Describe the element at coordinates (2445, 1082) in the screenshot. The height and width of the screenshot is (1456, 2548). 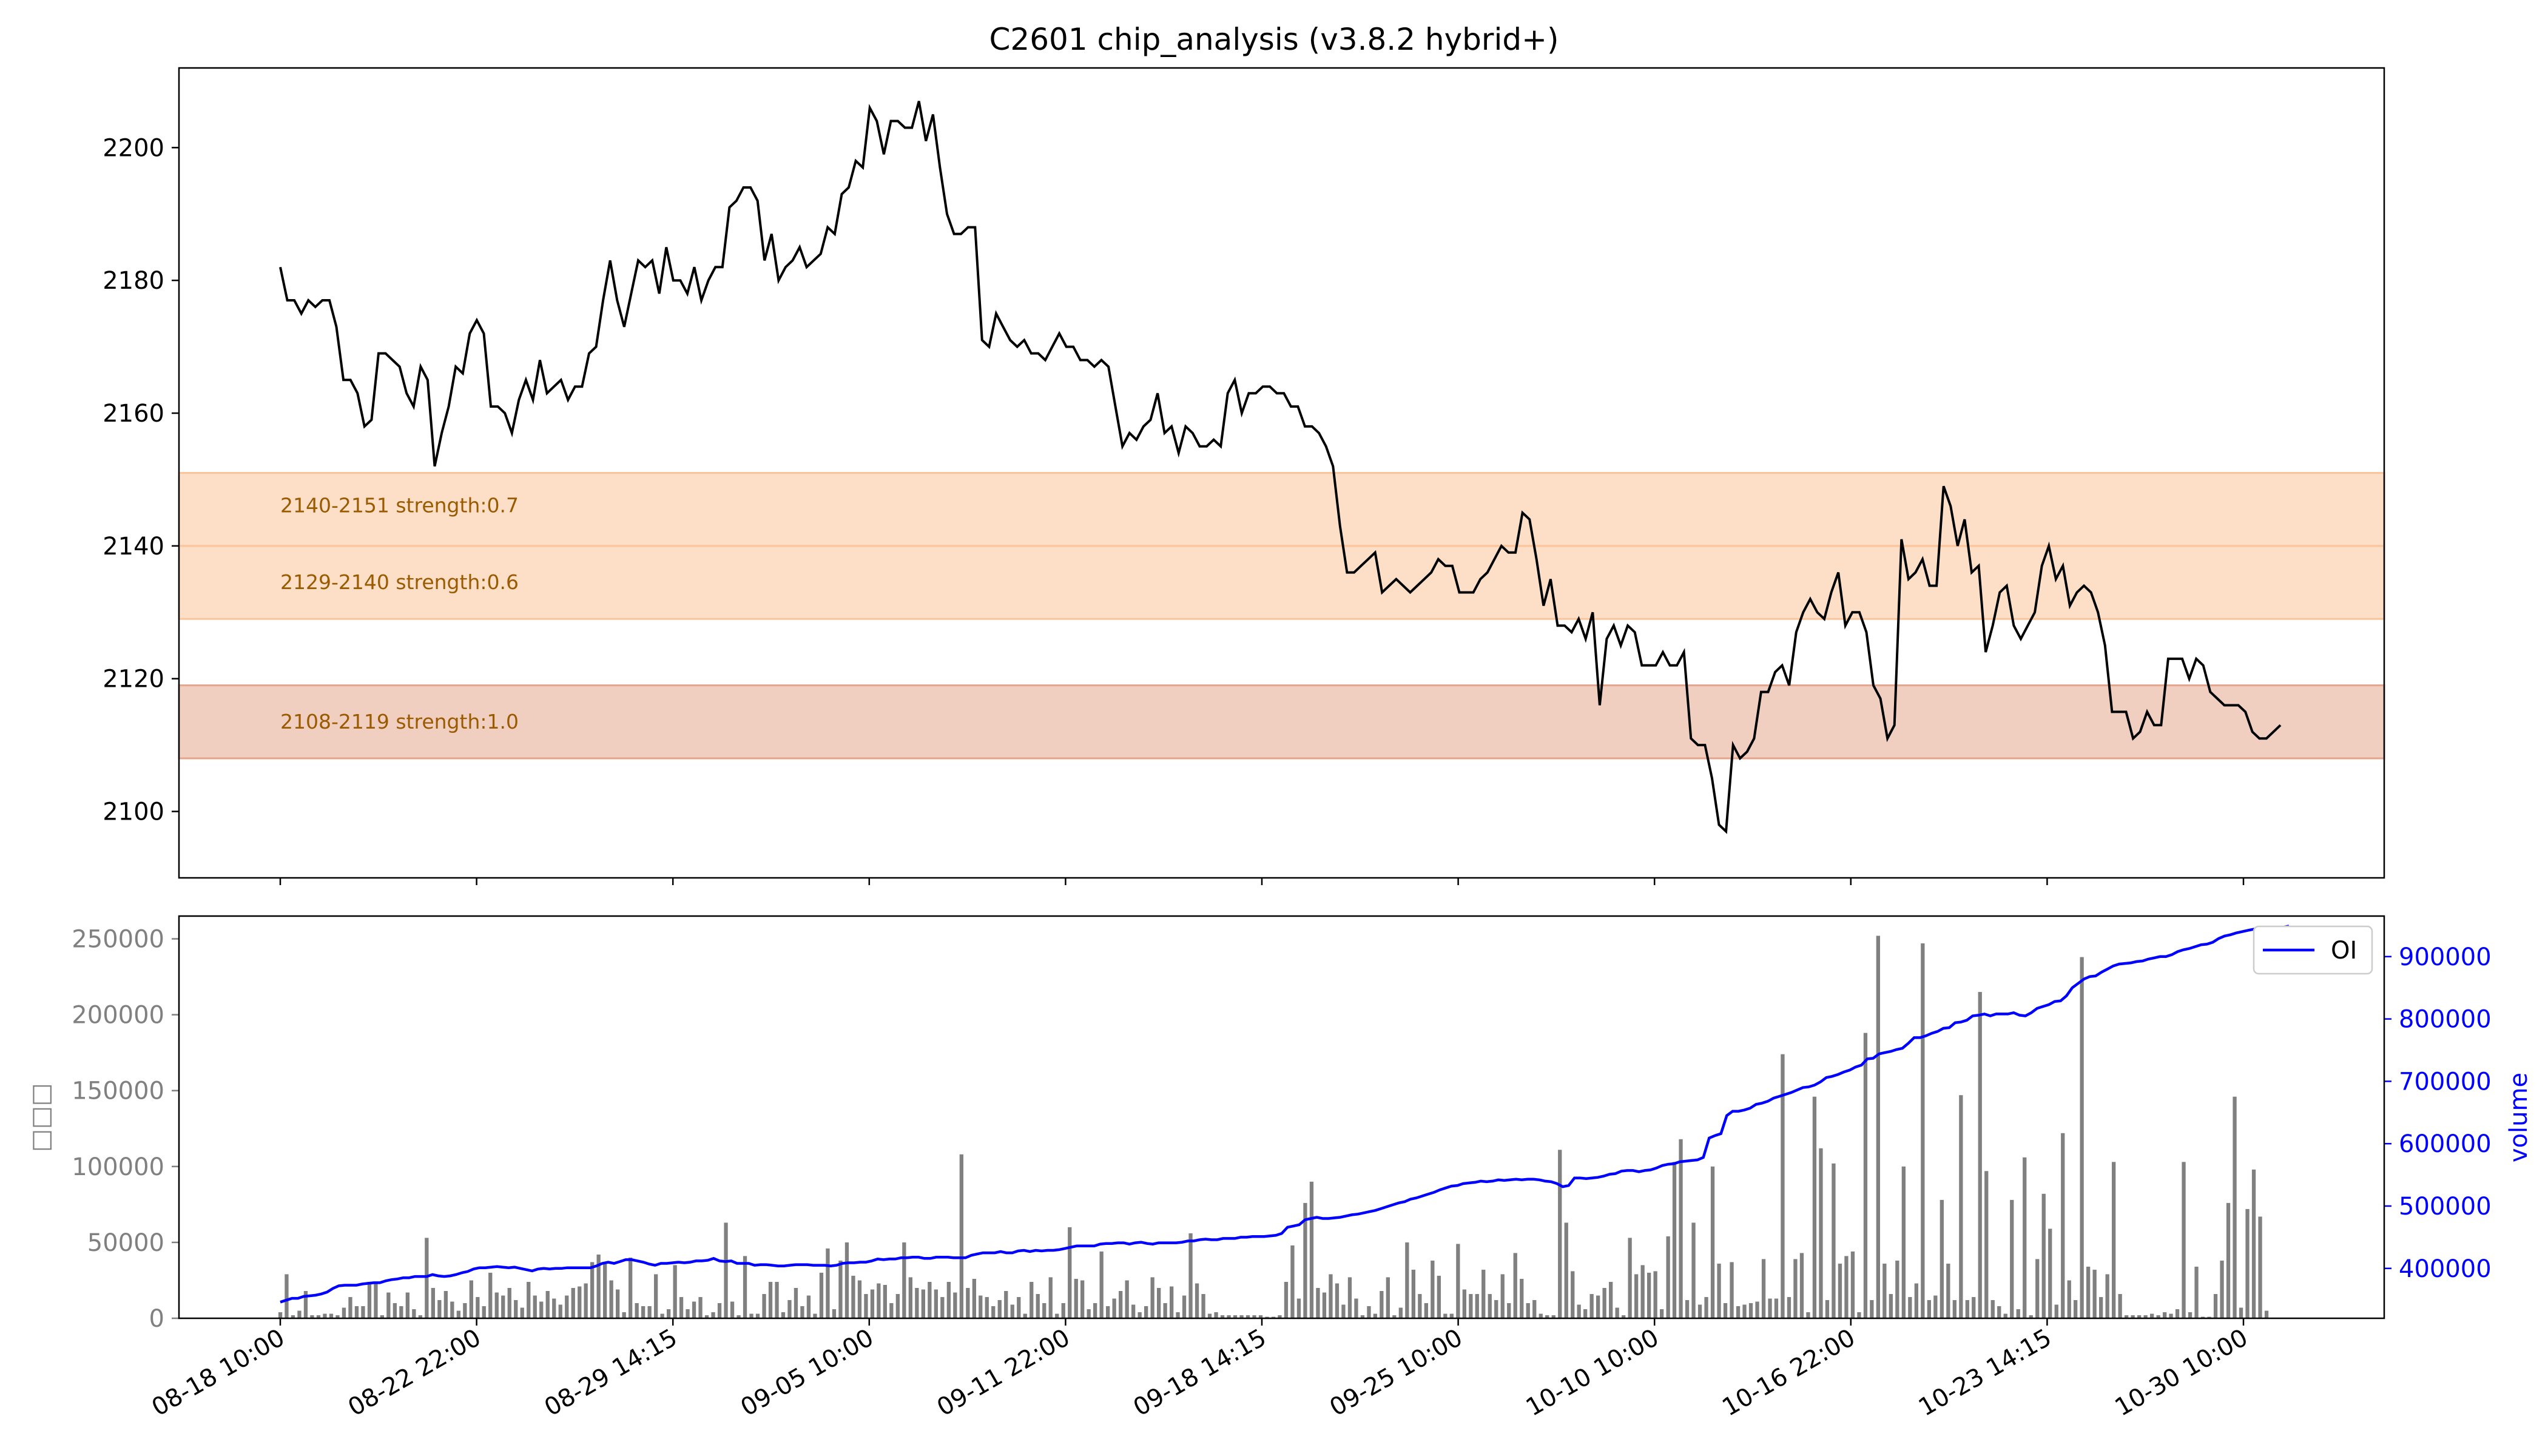
I see `oi-y-tick-label: 700000` at that location.